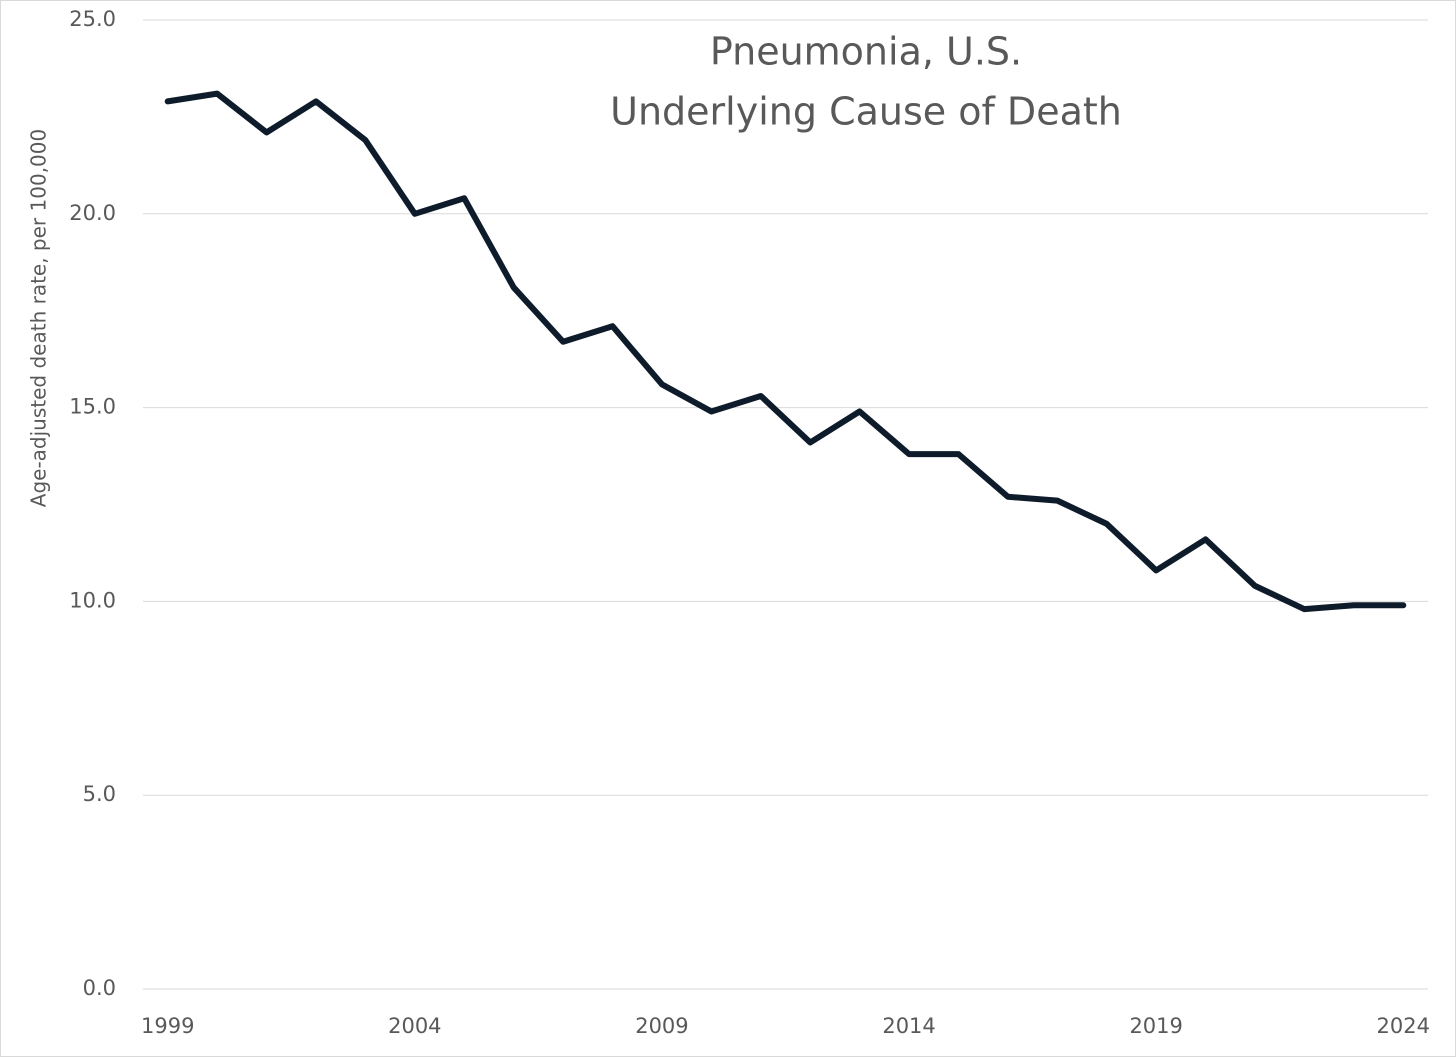 Image resolution: width=1456 pixels, height=1057 pixels. Describe the element at coordinates (1403, 1026) in the screenshot. I see `x-tick-label: 2024` at that location.